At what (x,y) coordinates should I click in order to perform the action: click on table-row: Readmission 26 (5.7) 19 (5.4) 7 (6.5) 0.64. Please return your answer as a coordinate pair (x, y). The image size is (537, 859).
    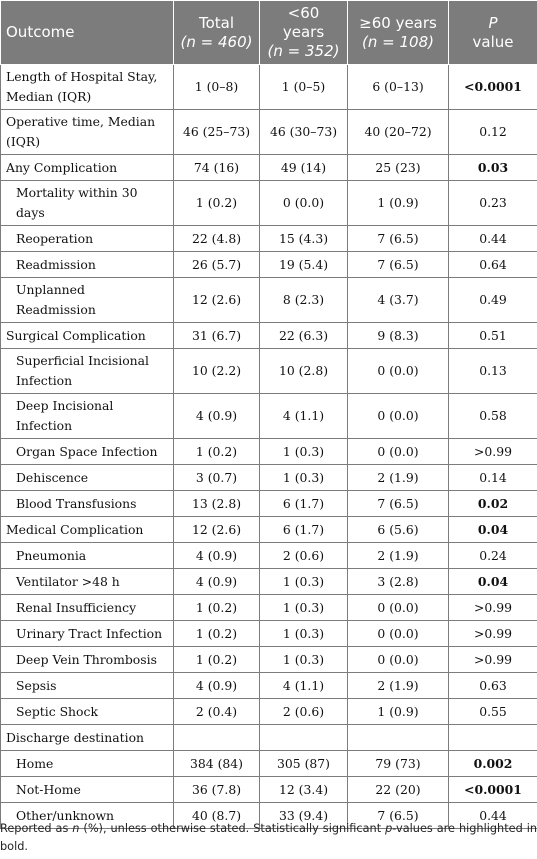
    Looking at the image, I should click on (268, 264).